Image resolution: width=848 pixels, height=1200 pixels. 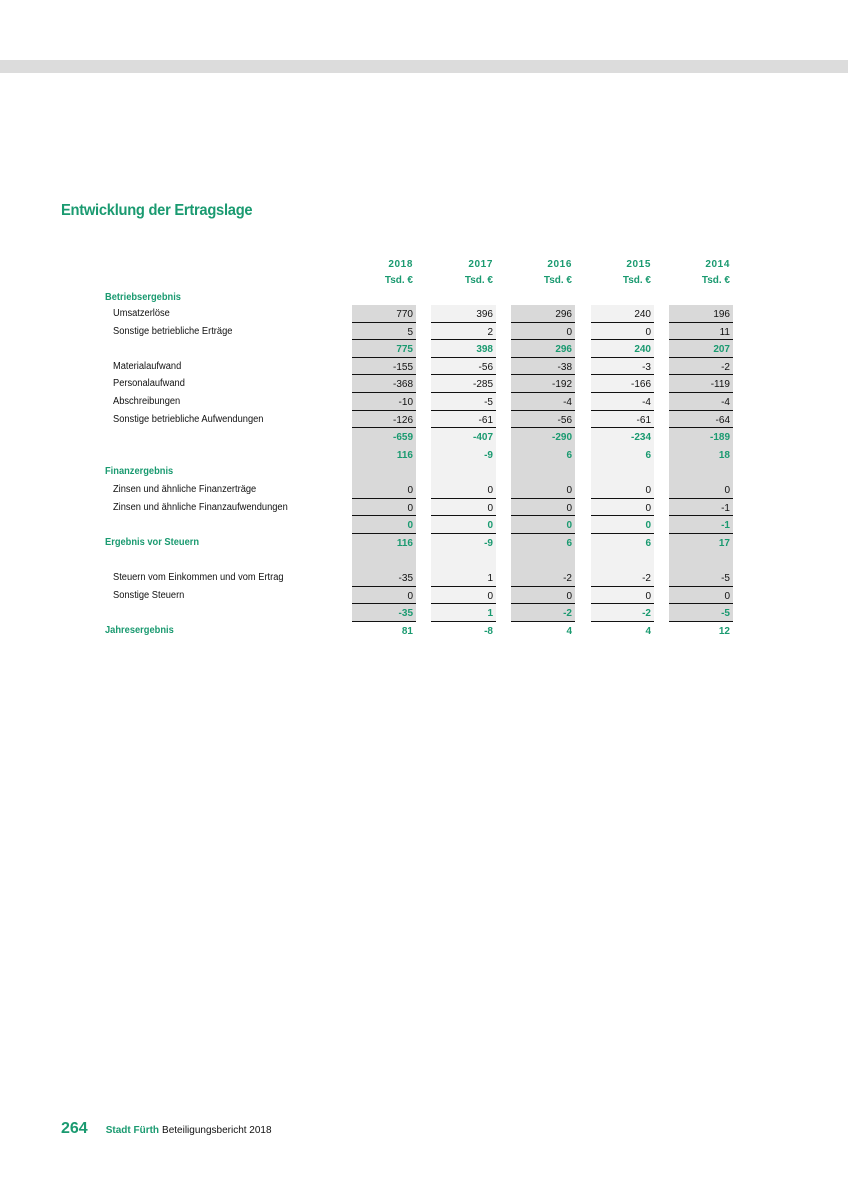 I want to click on row-label: Betriebsergebnis, so click(x=143, y=297).